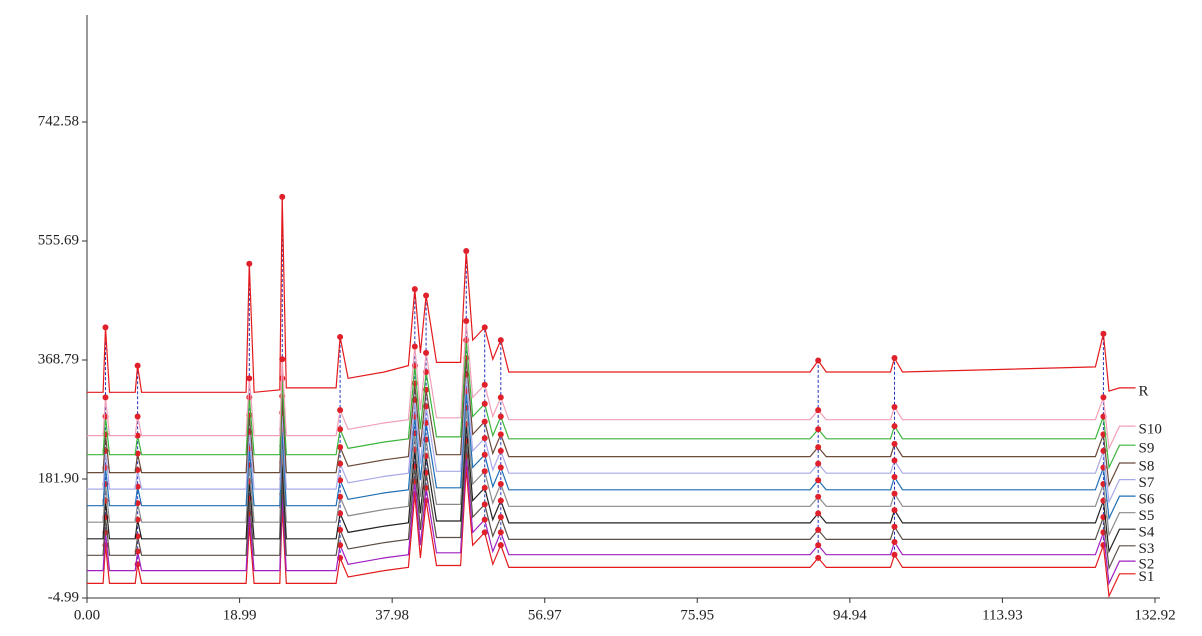 Image resolution: width=1202 pixels, height=636 pixels. I want to click on legend-label: S3, so click(1147, 549).